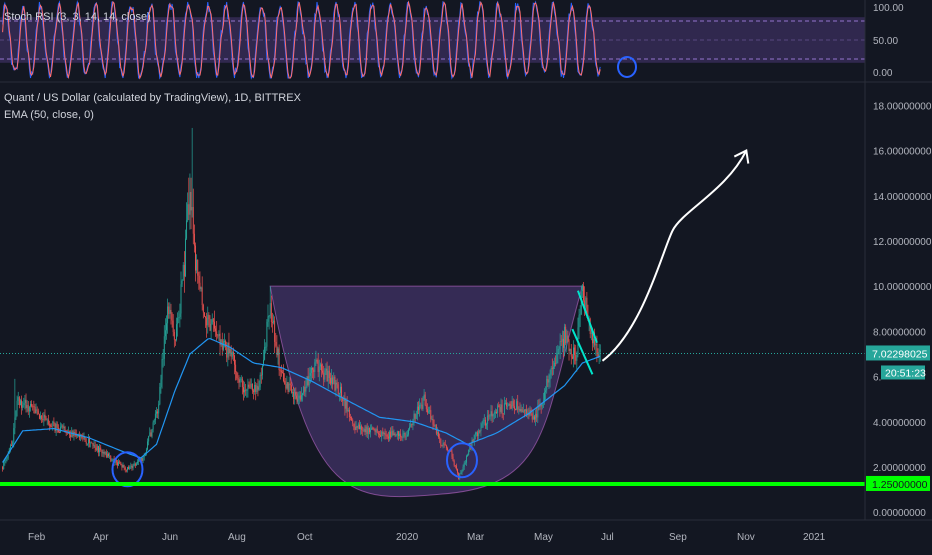 Image resolution: width=932 pixels, height=555 pixels. I want to click on ema-line, so click(301, 400).